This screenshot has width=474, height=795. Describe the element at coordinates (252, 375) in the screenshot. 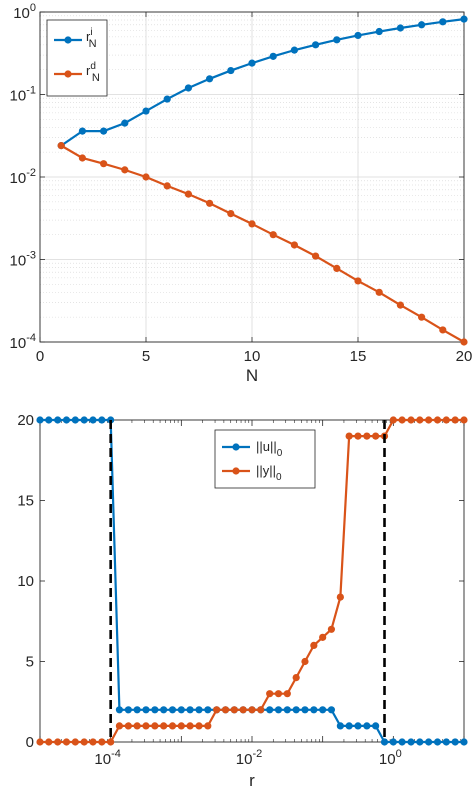

I see `x-axis-label: N` at that location.